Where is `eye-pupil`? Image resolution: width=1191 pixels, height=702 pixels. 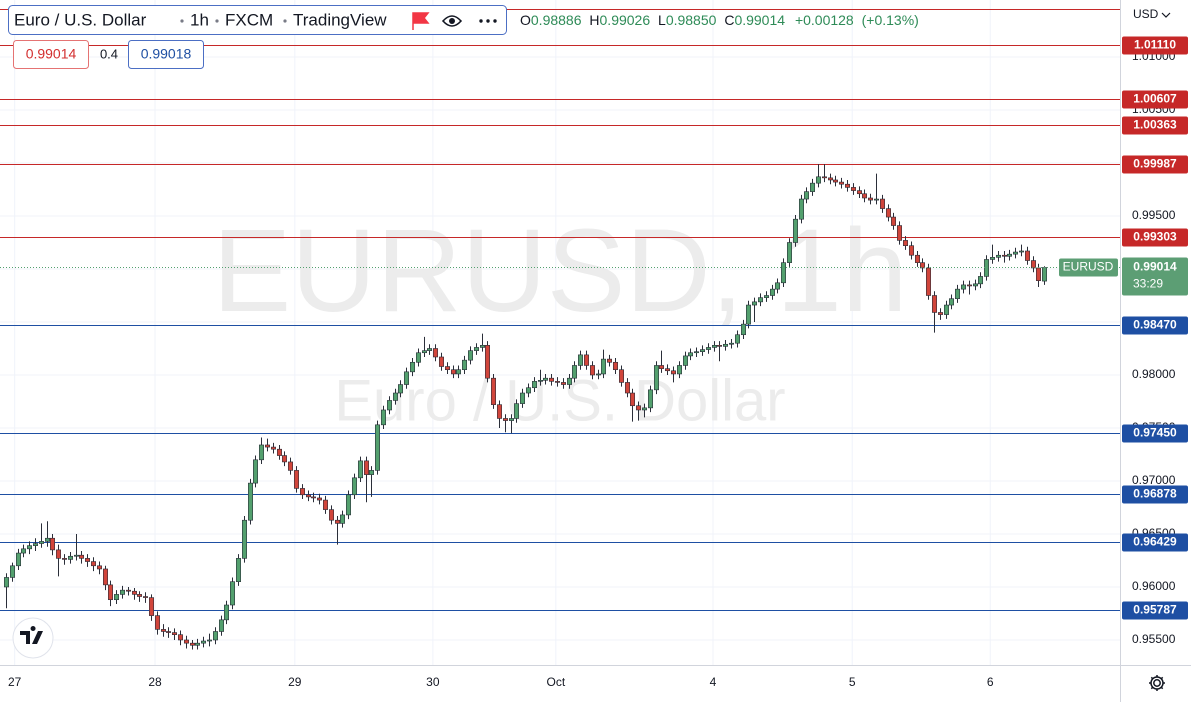 eye-pupil is located at coordinates (452, 21).